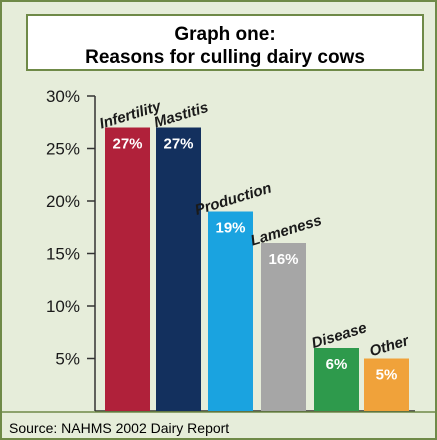 The height and width of the screenshot is (440, 437). What do you see at coordinates (127, 269) in the screenshot?
I see `bar-infertility` at bounding box center [127, 269].